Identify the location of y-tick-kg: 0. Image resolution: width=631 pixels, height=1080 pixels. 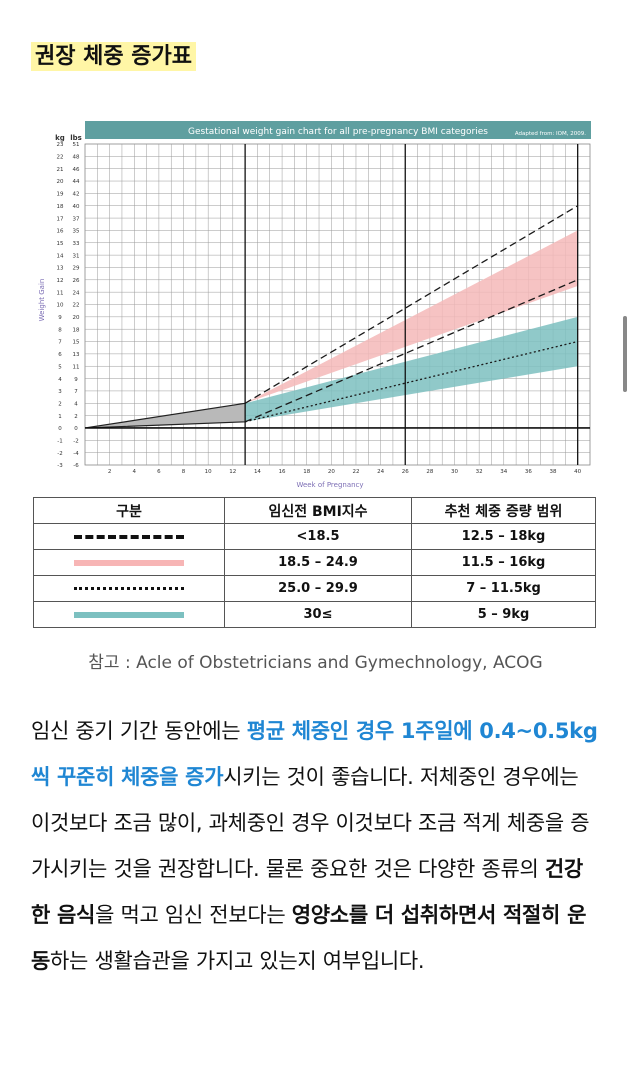
(60, 429).